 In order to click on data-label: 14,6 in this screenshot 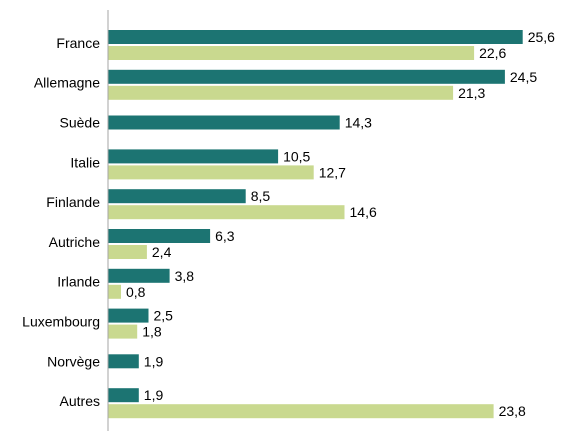, I will do `click(363, 212)`.